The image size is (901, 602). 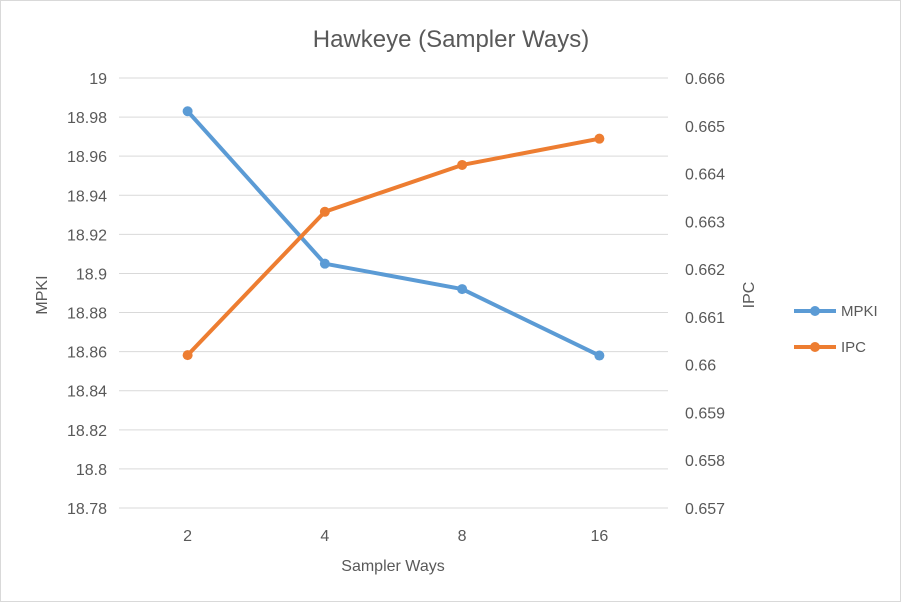 I want to click on x-axis-label: Sampler Ways, so click(x=392, y=566).